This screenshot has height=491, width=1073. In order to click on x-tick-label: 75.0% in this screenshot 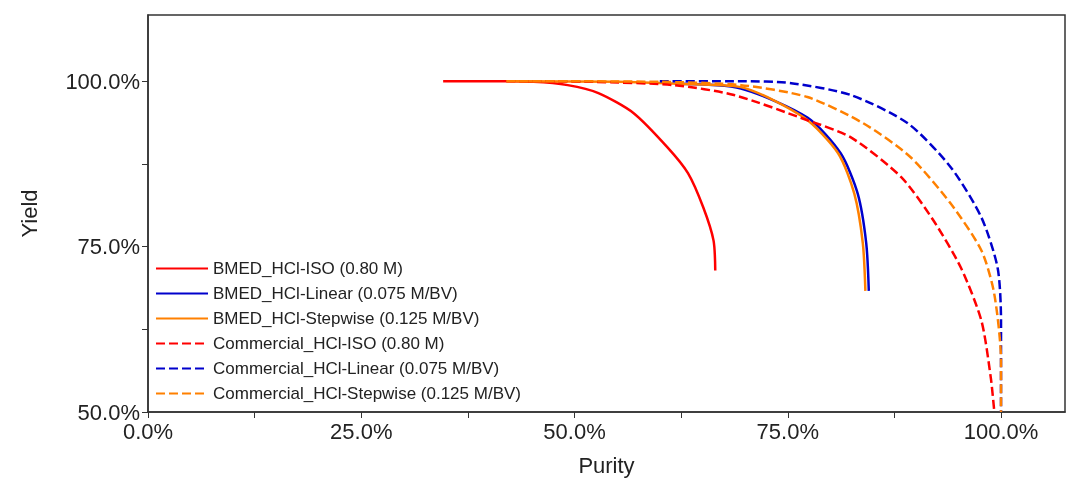, I will do `click(787, 431)`.